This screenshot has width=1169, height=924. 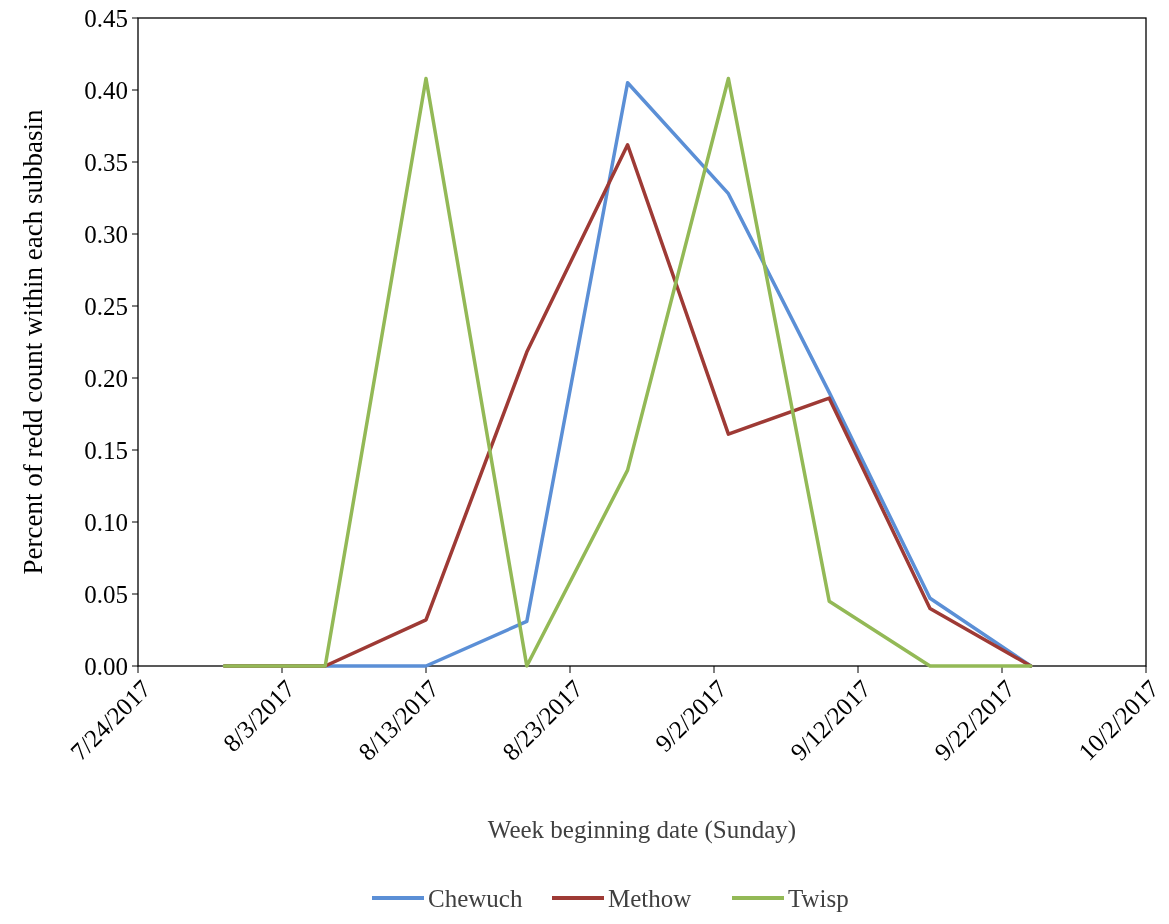 What do you see at coordinates (106, 18) in the screenshot?
I see `y-tick-label: 0.45` at bounding box center [106, 18].